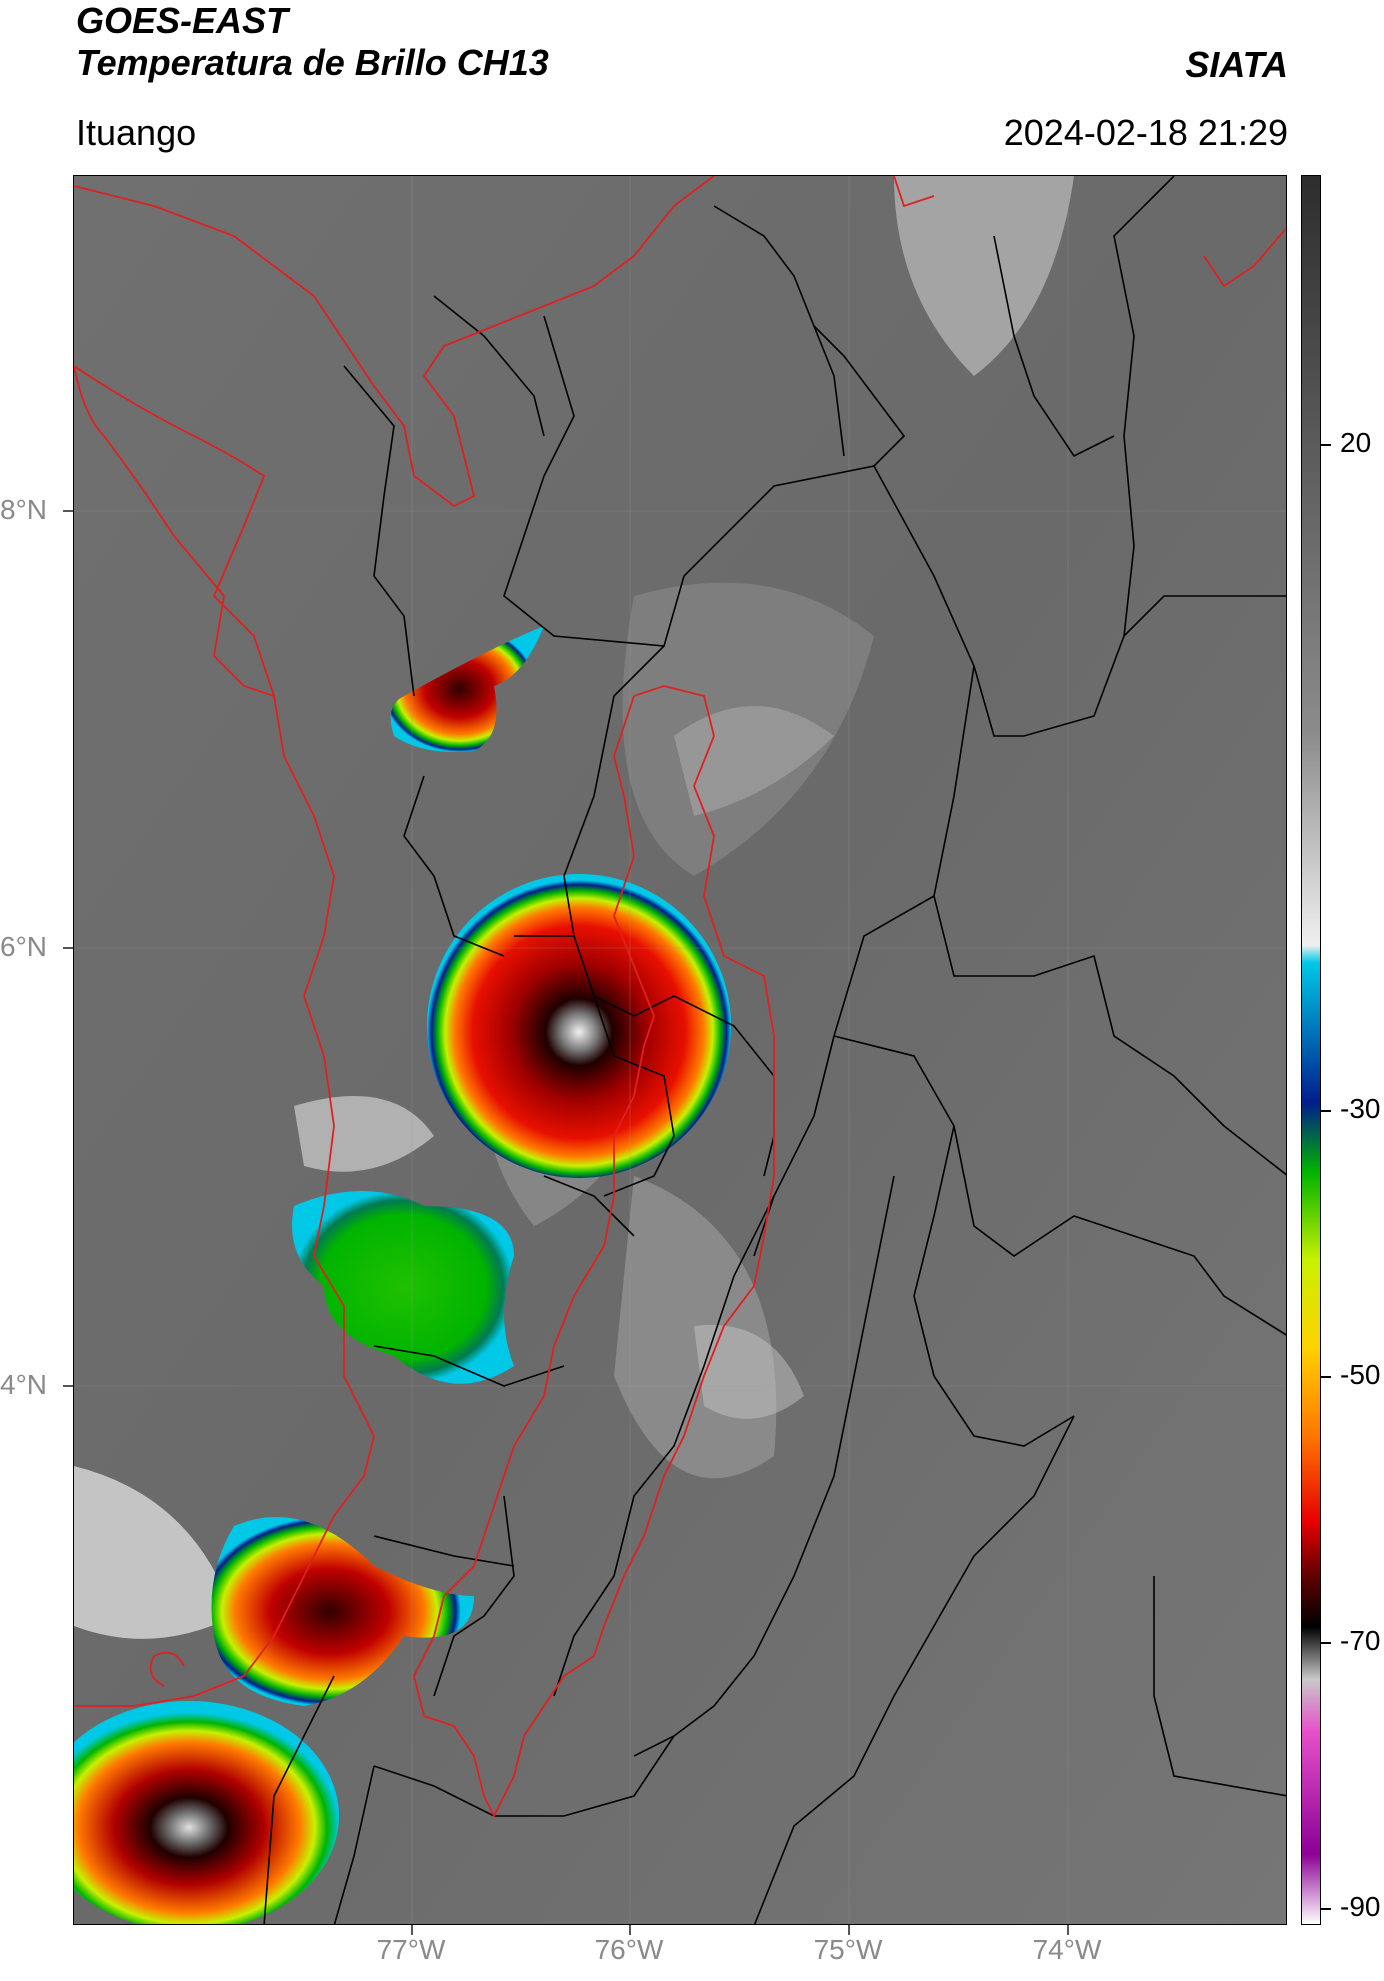  Describe the element at coordinates (630, 1930) in the screenshot. I see `lon-tick-76w` at that location.